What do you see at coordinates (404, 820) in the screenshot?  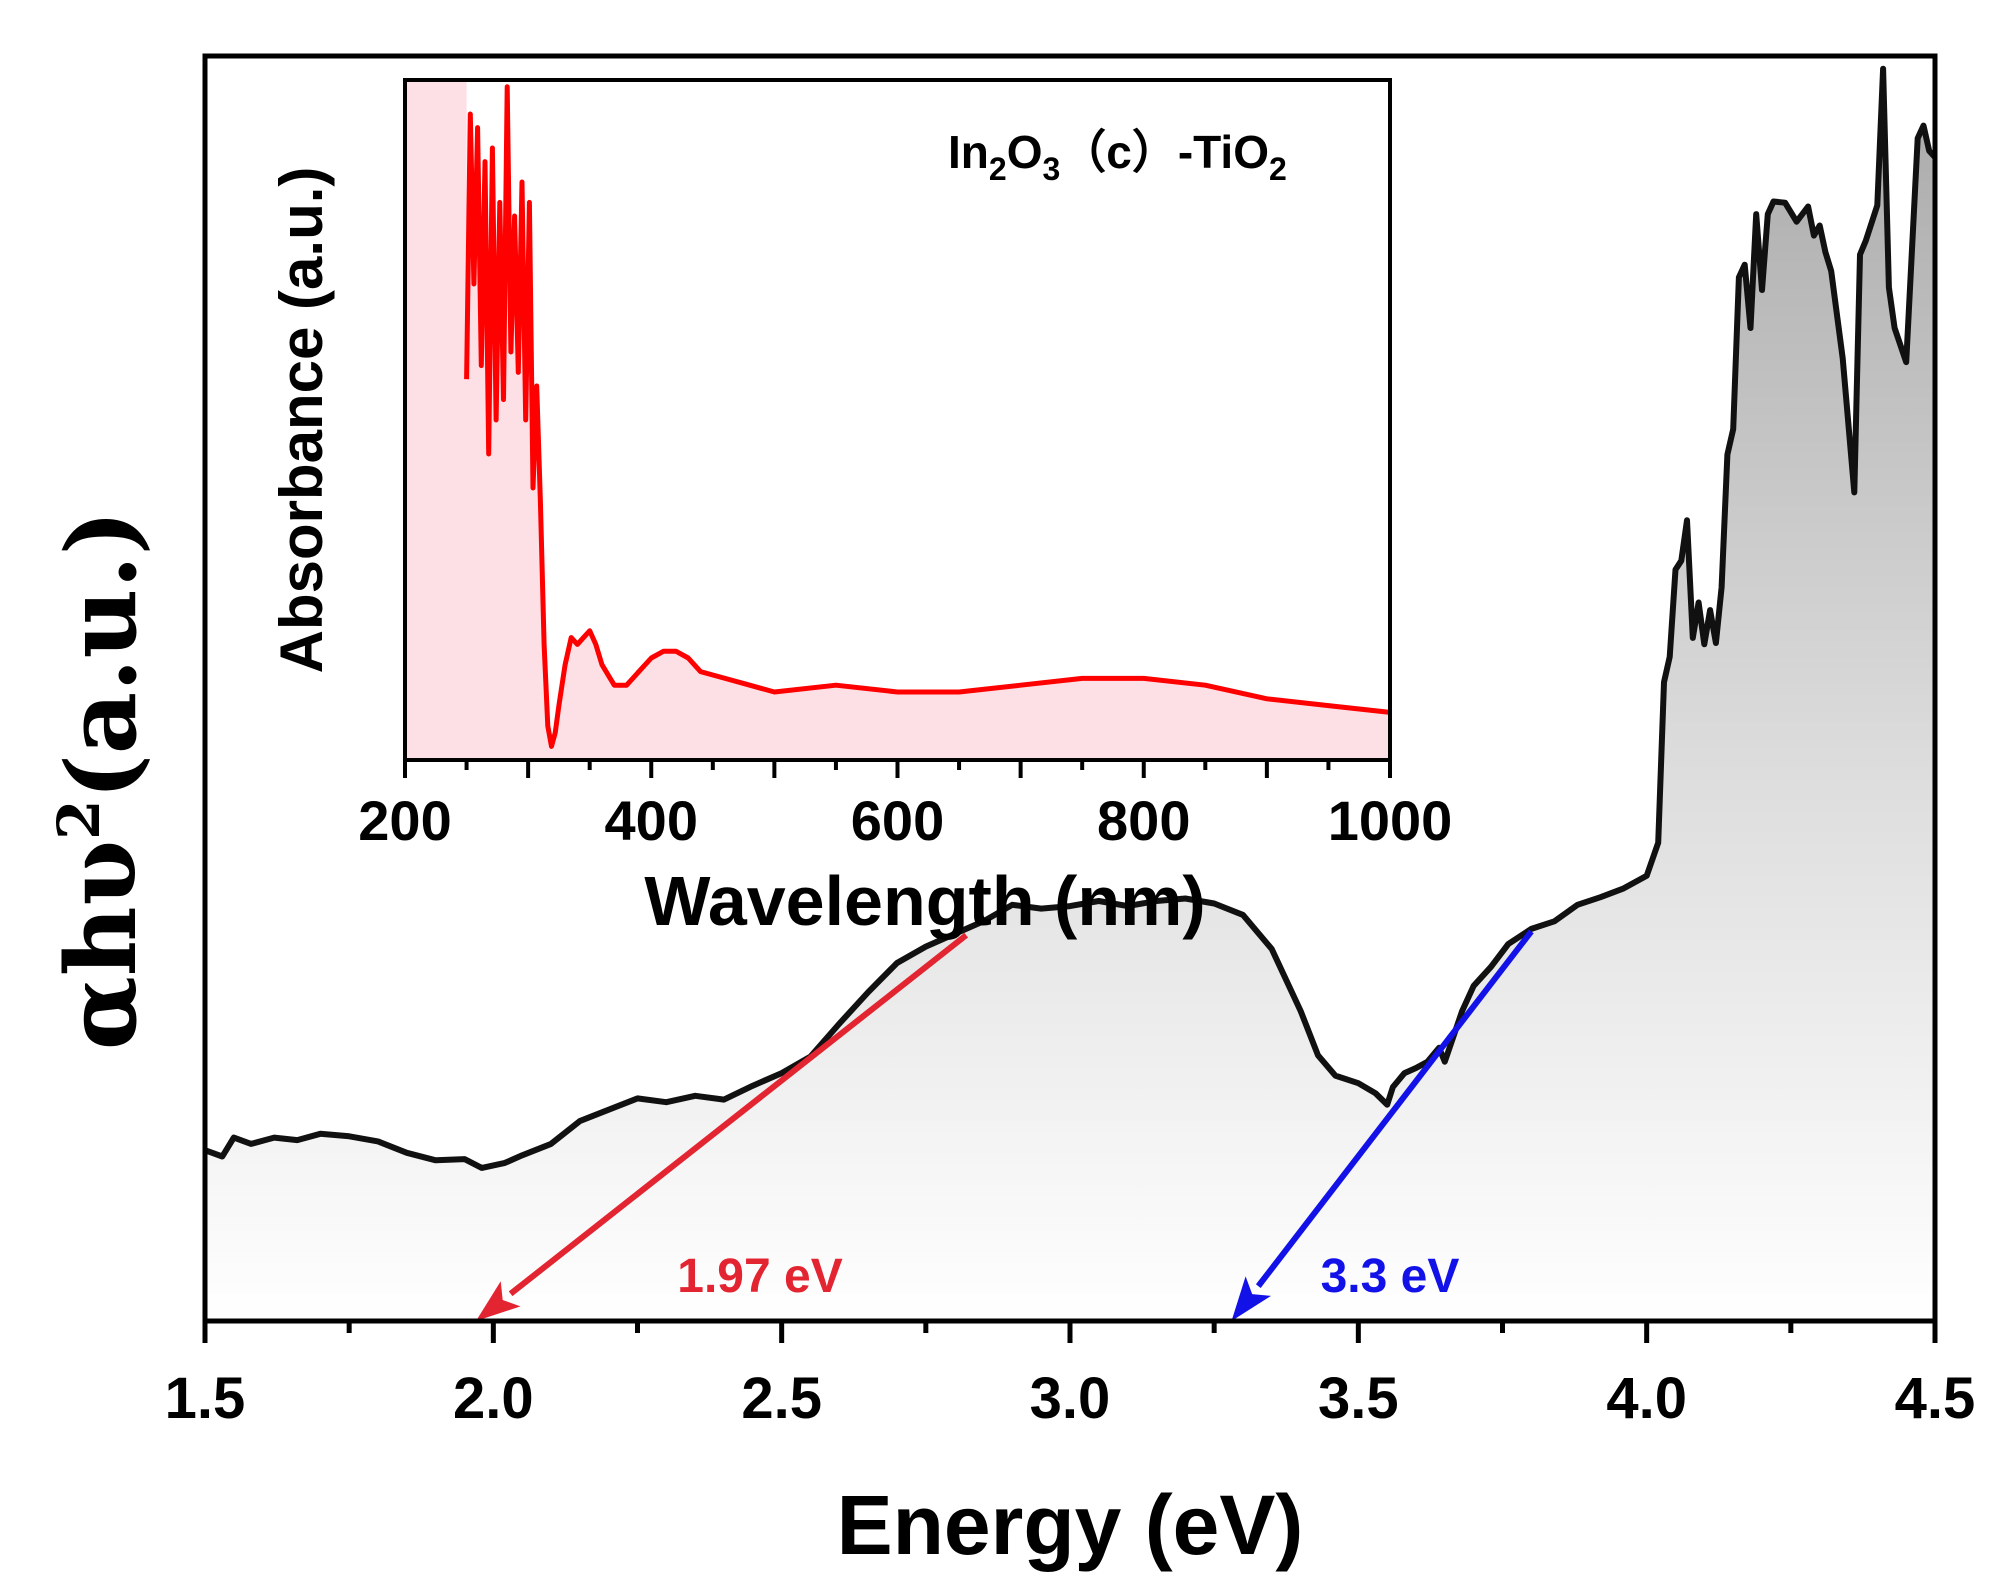 I see `inset-x-tick-label: 200` at bounding box center [404, 820].